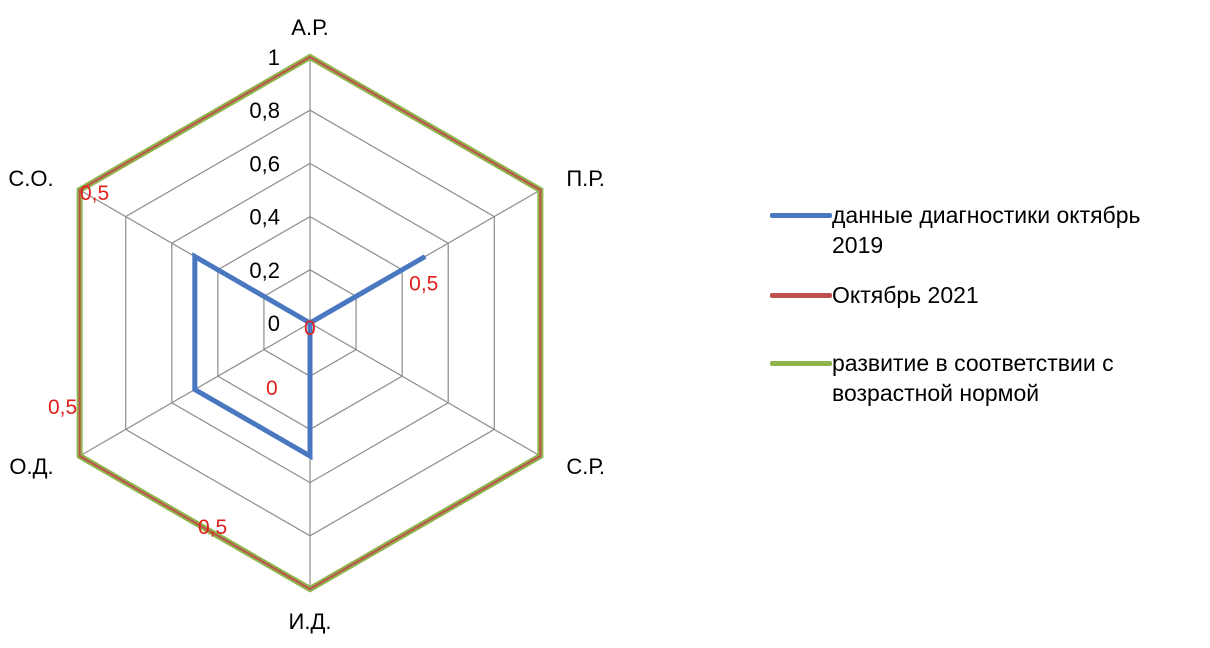 The height and width of the screenshot is (648, 1210). I want to click on tick-label: 1, so click(274, 57).